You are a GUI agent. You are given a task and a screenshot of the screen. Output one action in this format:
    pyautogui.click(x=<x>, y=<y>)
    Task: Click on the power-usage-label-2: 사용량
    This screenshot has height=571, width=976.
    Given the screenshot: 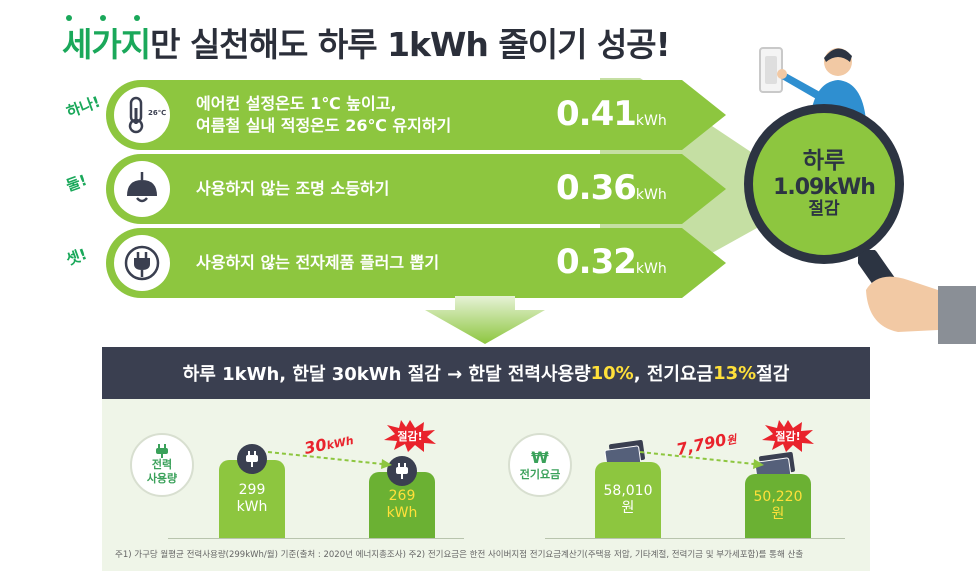 What is the action you would take?
    pyautogui.click(x=162, y=478)
    